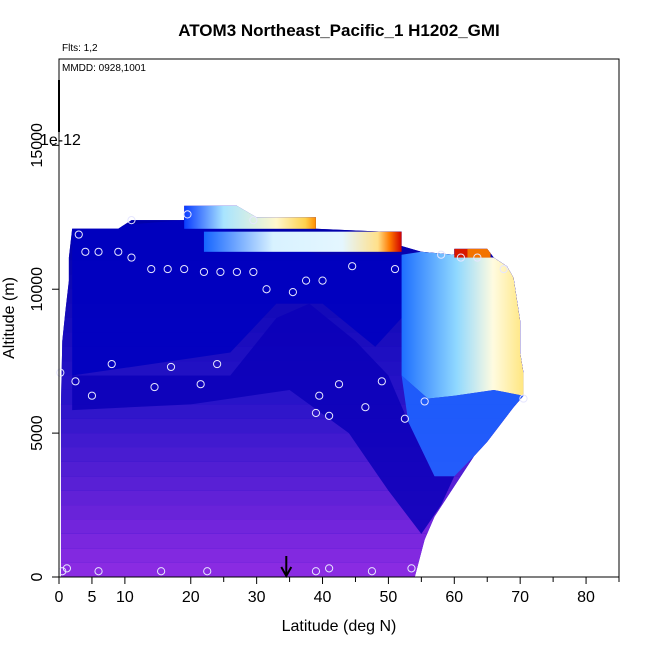 Image resolution: width=650 pixels, height=650 pixels. What do you see at coordinates (323, 597) in the screenshot?
I see `x-tick-label: 40` at bounding box center [323, 597].